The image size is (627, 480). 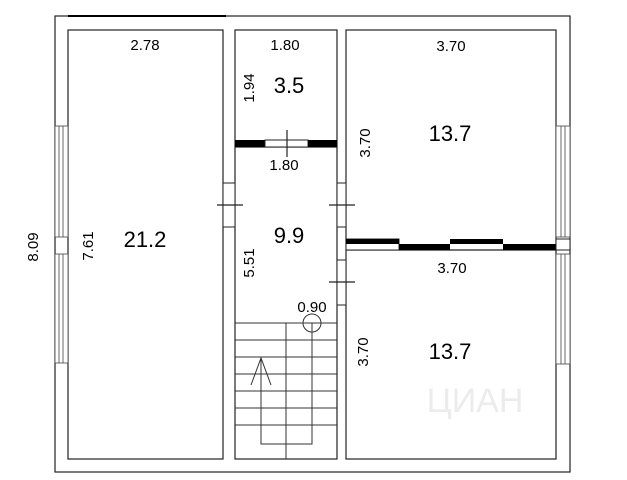 What do you see at coordinates (311, 307) in the screenshot?
I see `stair-width: 0.90` at bounding box center [311, 307].